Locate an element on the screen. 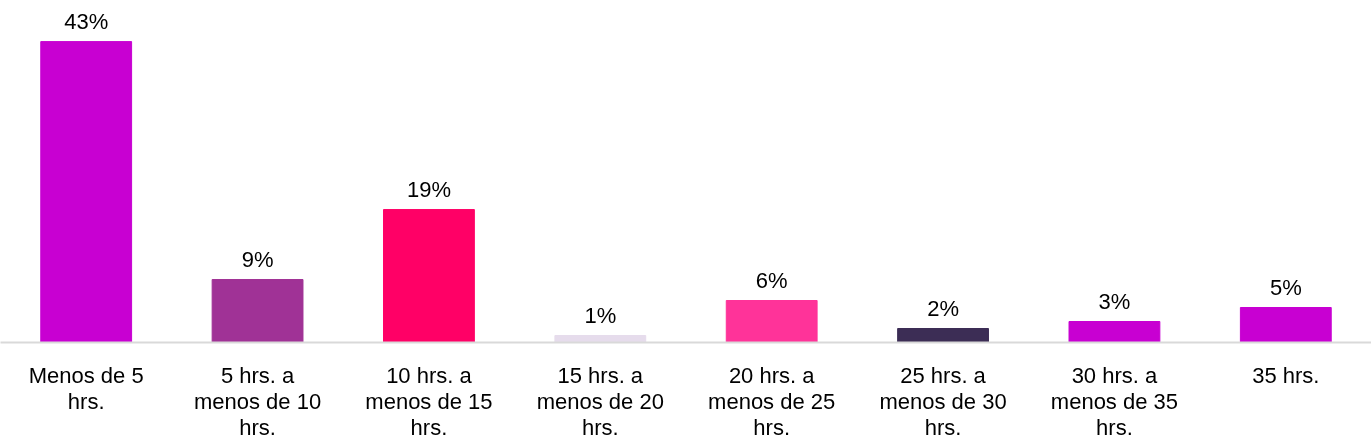 Image resolution: width=1371 pixels, height=443 pixels. data-label: 5% is located at coordinates (1285, 287).